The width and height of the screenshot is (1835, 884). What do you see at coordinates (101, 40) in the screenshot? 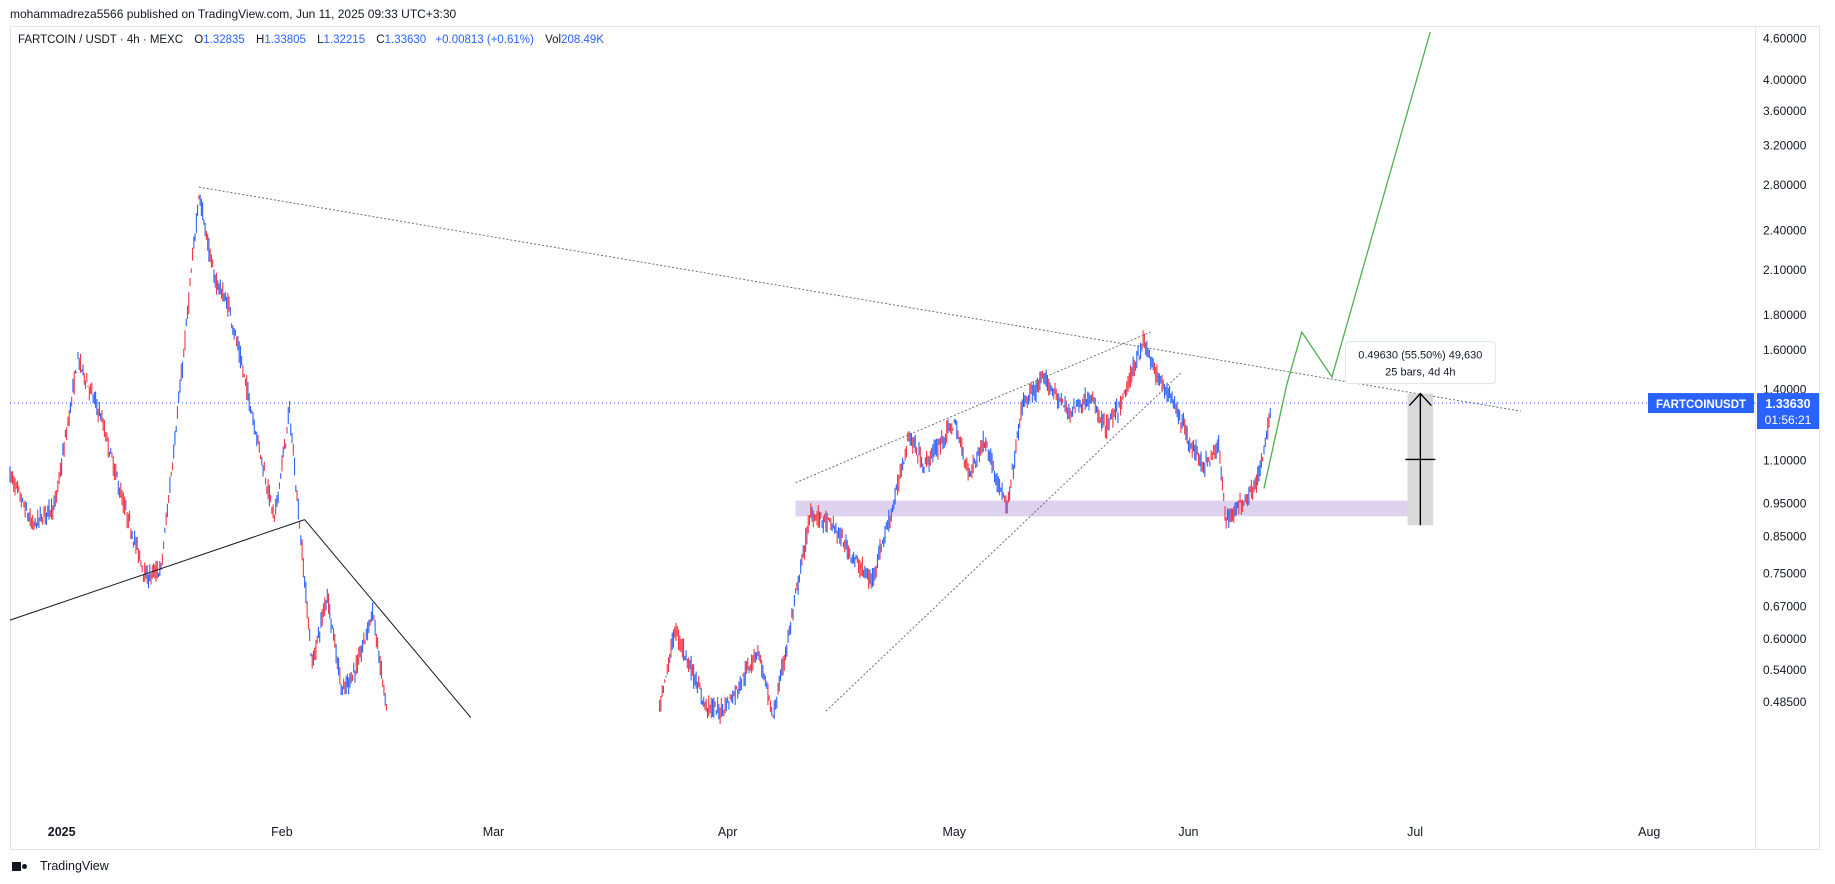
I see `symbol-label: FARTCOIN / USDT · 4h · MEXC` at bounding box center [101, 40].